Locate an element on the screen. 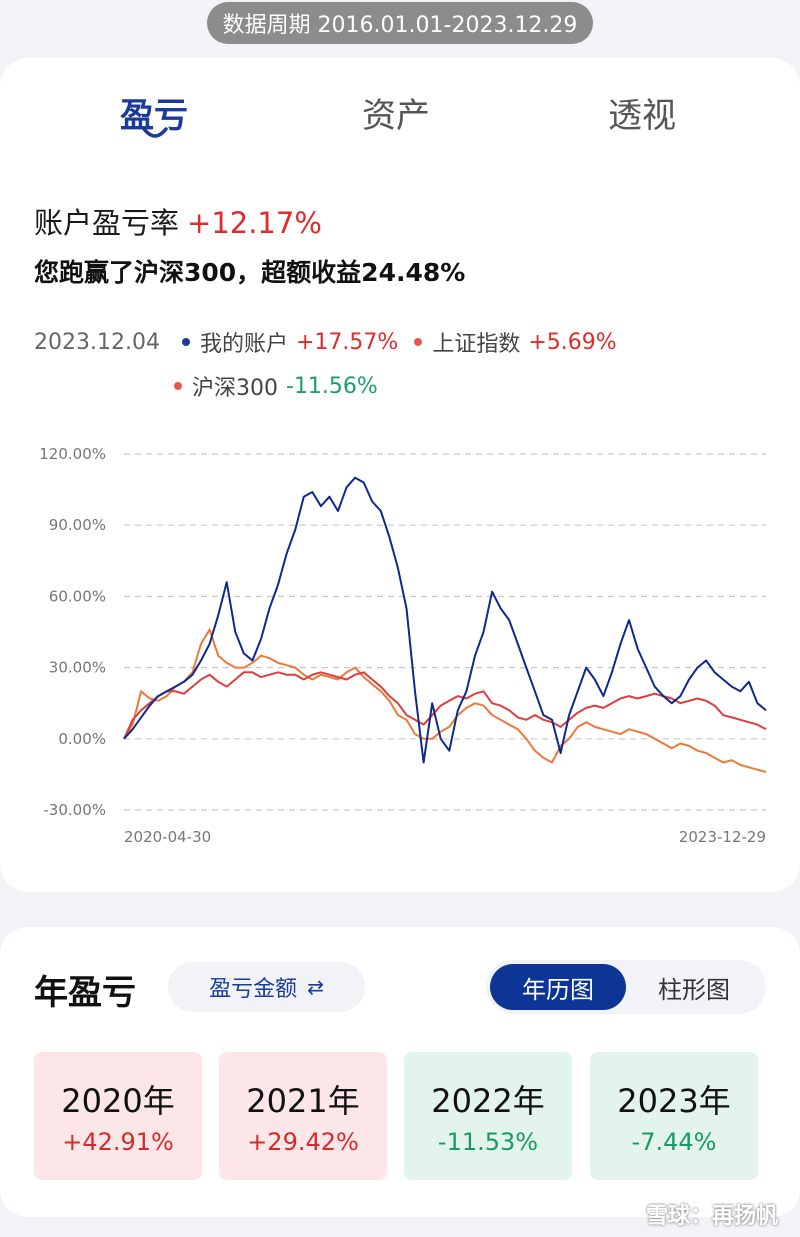  year-card-2022: 2022年 -11.53% is located at coordinates (488, 1116).